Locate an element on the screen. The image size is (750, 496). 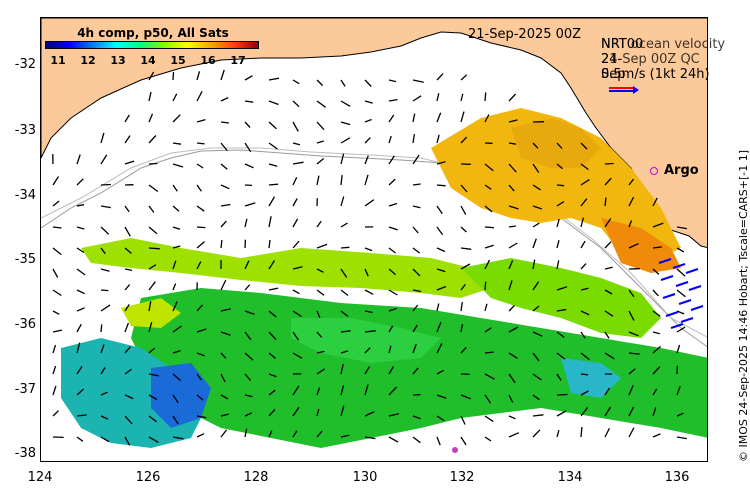
x-tick-label: 130 is located at coordinates (365, 477).